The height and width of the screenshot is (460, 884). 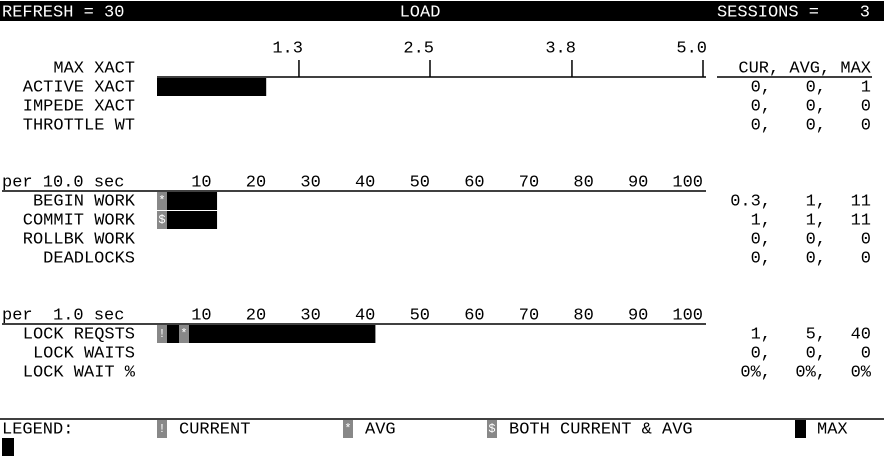 I want to click on scale-label: per 10.0 sec, so click(x=63, y=182).